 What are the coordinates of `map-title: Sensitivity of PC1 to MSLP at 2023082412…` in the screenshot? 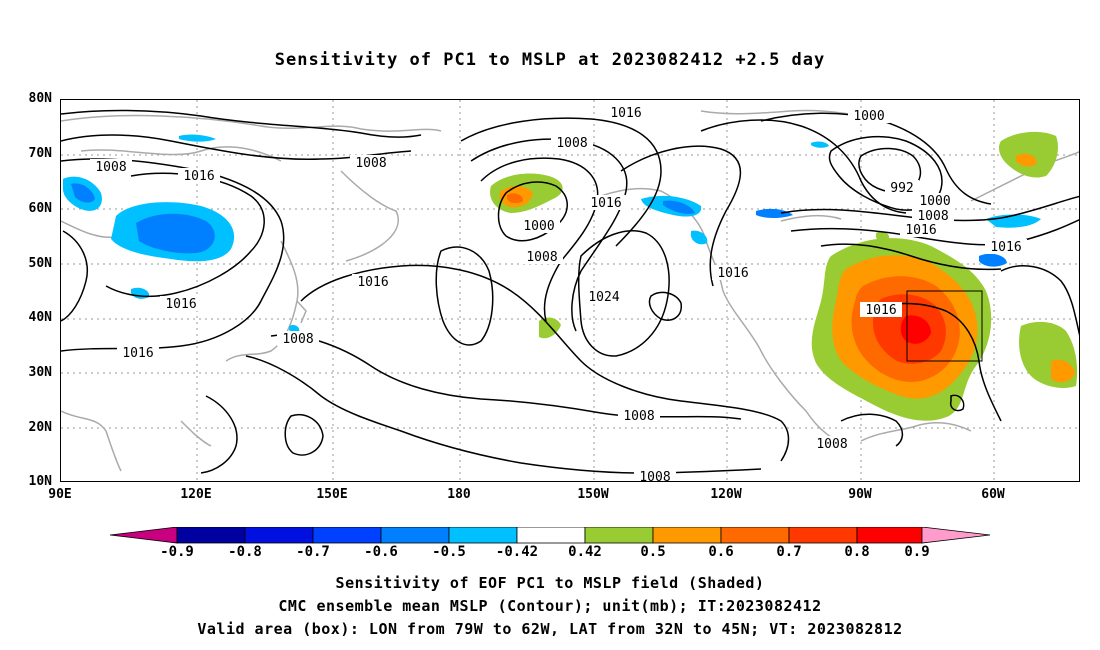 It's located at (550, 60).